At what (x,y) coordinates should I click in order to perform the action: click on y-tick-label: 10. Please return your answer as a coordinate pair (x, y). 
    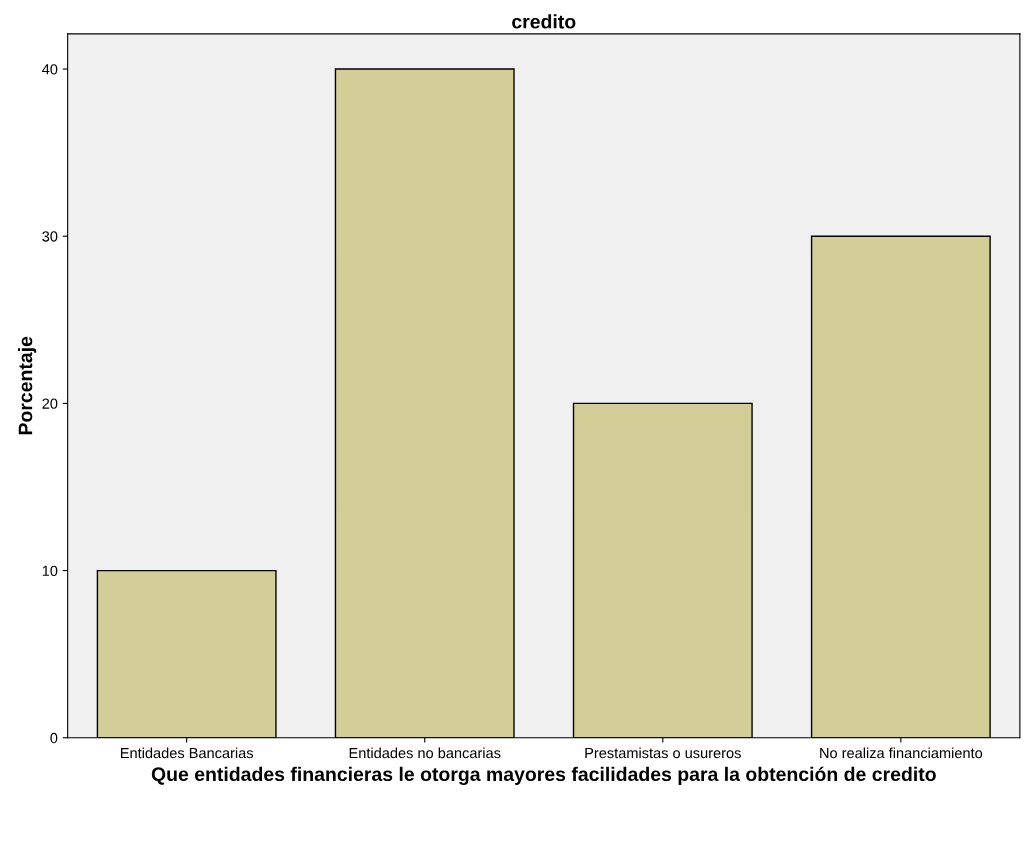
    Looking at the image, I should click on (50, 570).